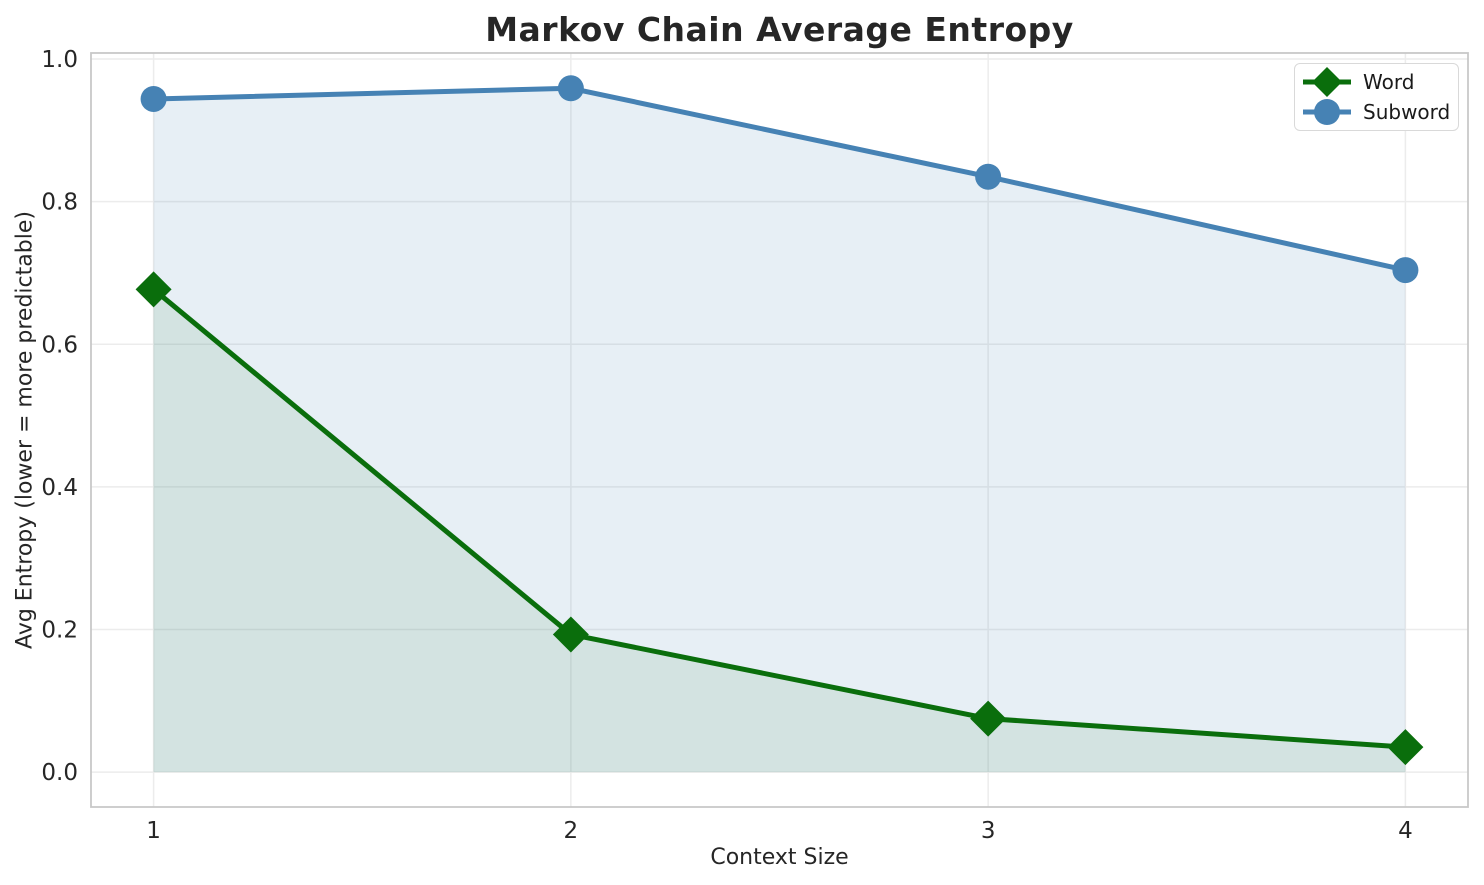 This screenshot has width=1484, height=885. I want to click on legend-item-word: Word, so click(1379, 82).